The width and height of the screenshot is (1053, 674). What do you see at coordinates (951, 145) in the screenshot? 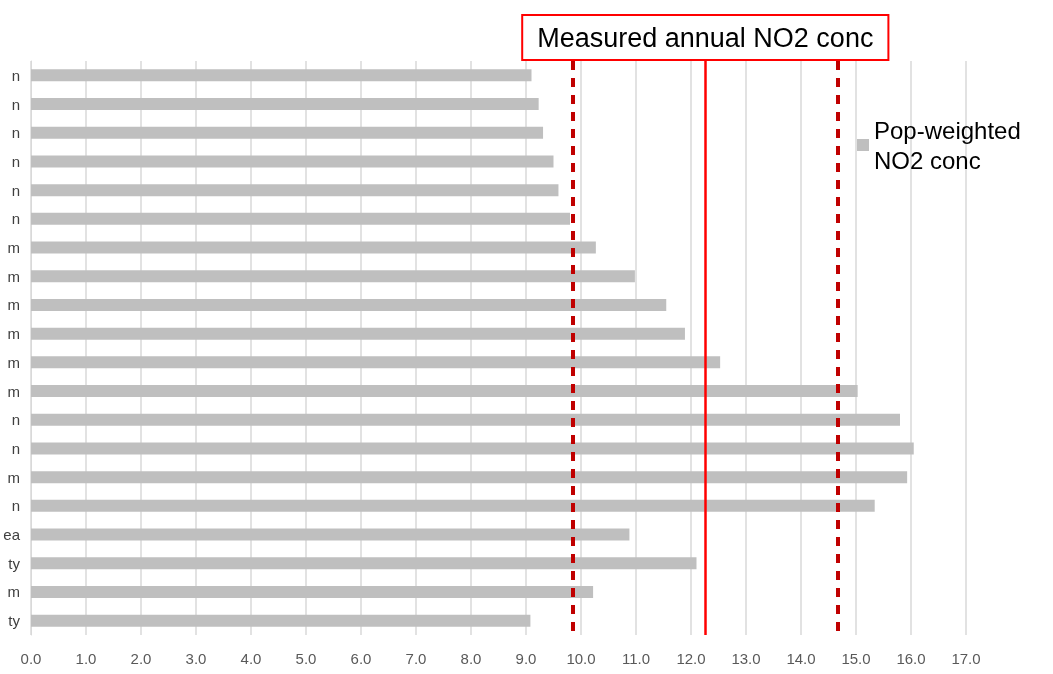
I see `legend-label: Pop-weighted NO2 conc` at bounding box center [951, 145].